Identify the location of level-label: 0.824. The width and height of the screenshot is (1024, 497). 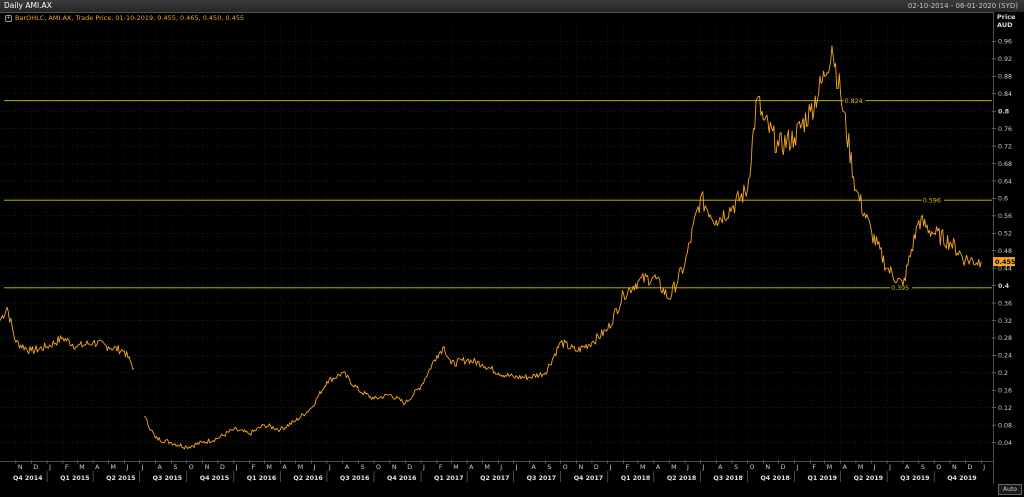
(854, 101).